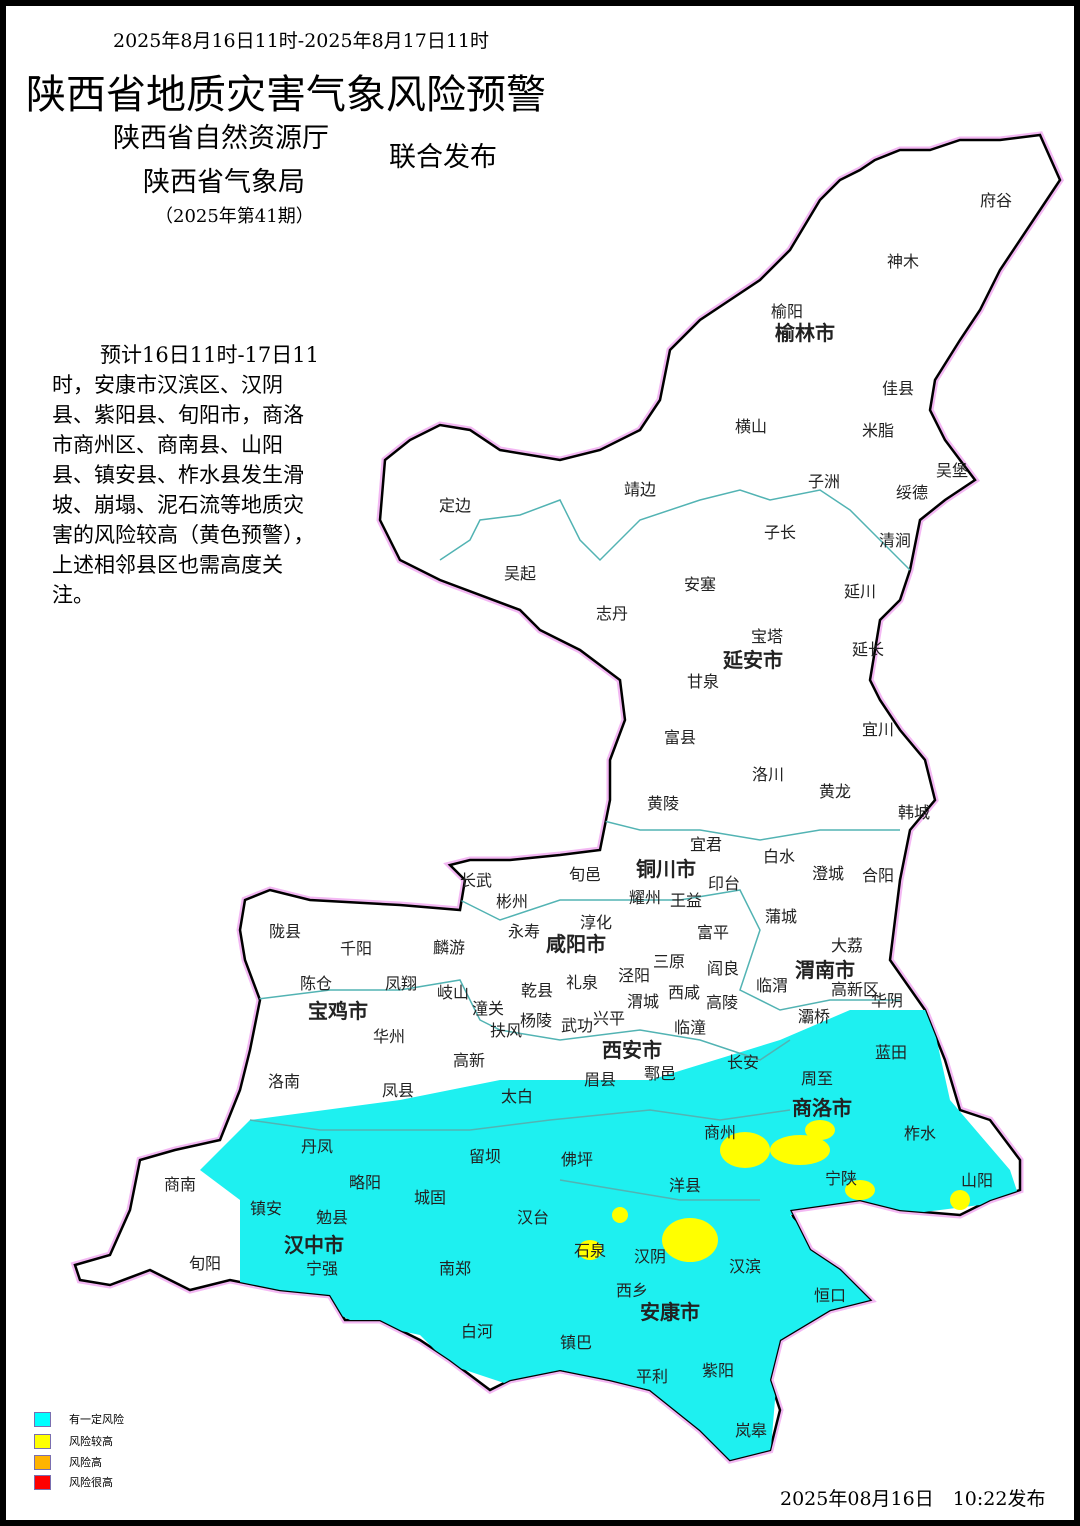 The width and height of the screenshot is (1080, 1526). I want to click on county-label: 合阳, so click(878, 875).